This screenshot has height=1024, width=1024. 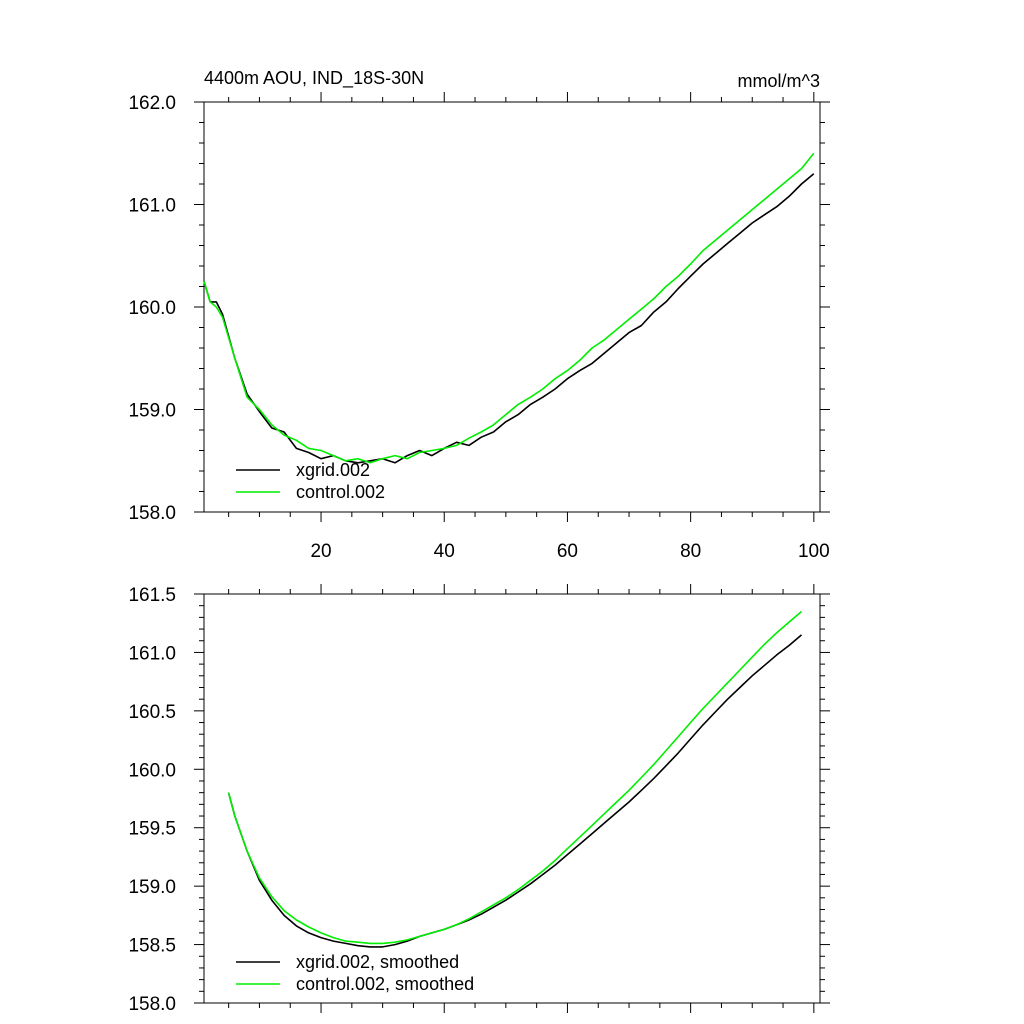 I want to click on panel-1-xtick-label: 80, so click(x=690, y=551).